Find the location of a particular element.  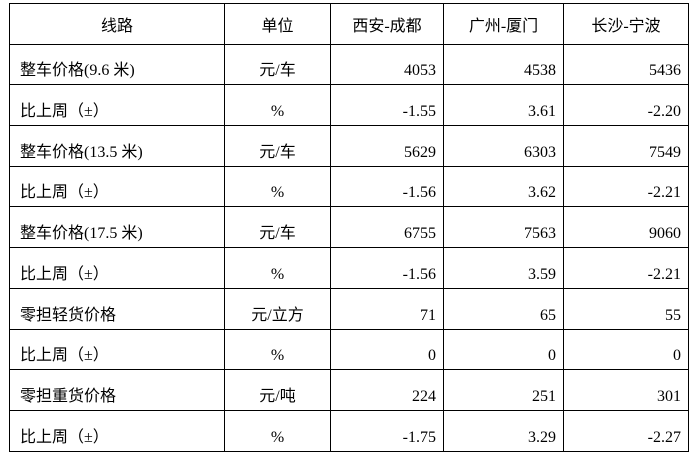

cell-route: 整车价格(17.5 米) is located at coordinates (117, 227).